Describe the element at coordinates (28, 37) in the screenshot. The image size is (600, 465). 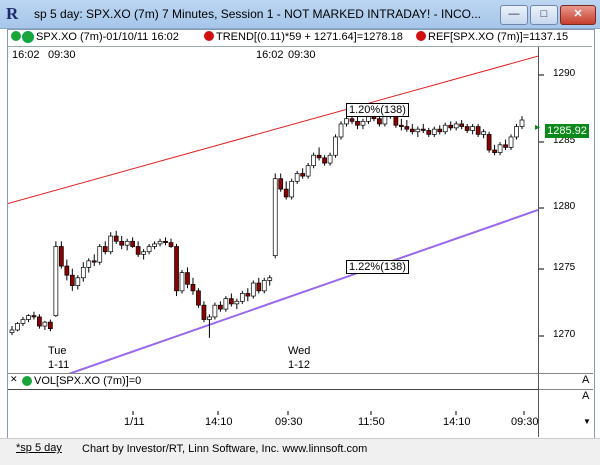
I see `toggle-dot-icon` at that location.